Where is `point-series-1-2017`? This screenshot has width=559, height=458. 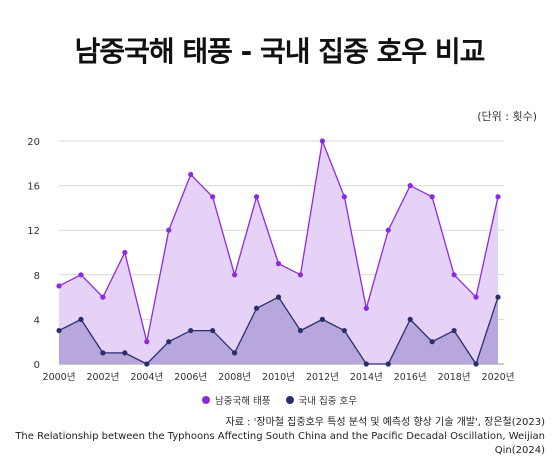
point-series-1-2017 is located at coordinates (432, 342).